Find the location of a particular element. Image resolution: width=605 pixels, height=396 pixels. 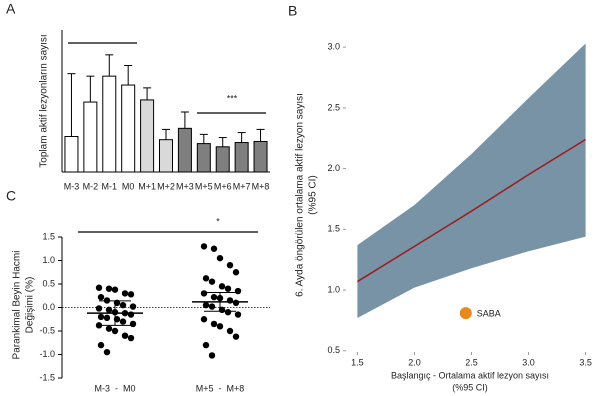

y-tick-label: 3.0 is located at coordinates (333, 47).